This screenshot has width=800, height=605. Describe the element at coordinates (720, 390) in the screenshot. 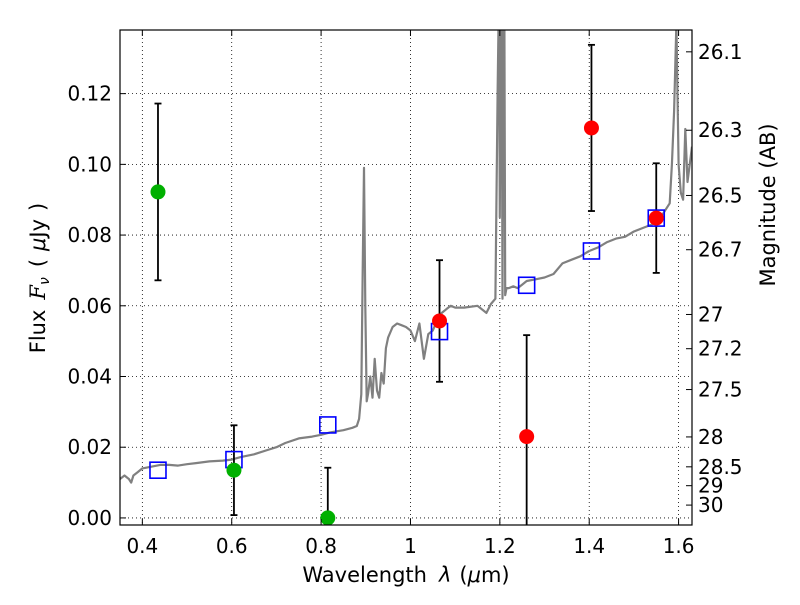

I see `y2-tick-label: 27.5` at that location.